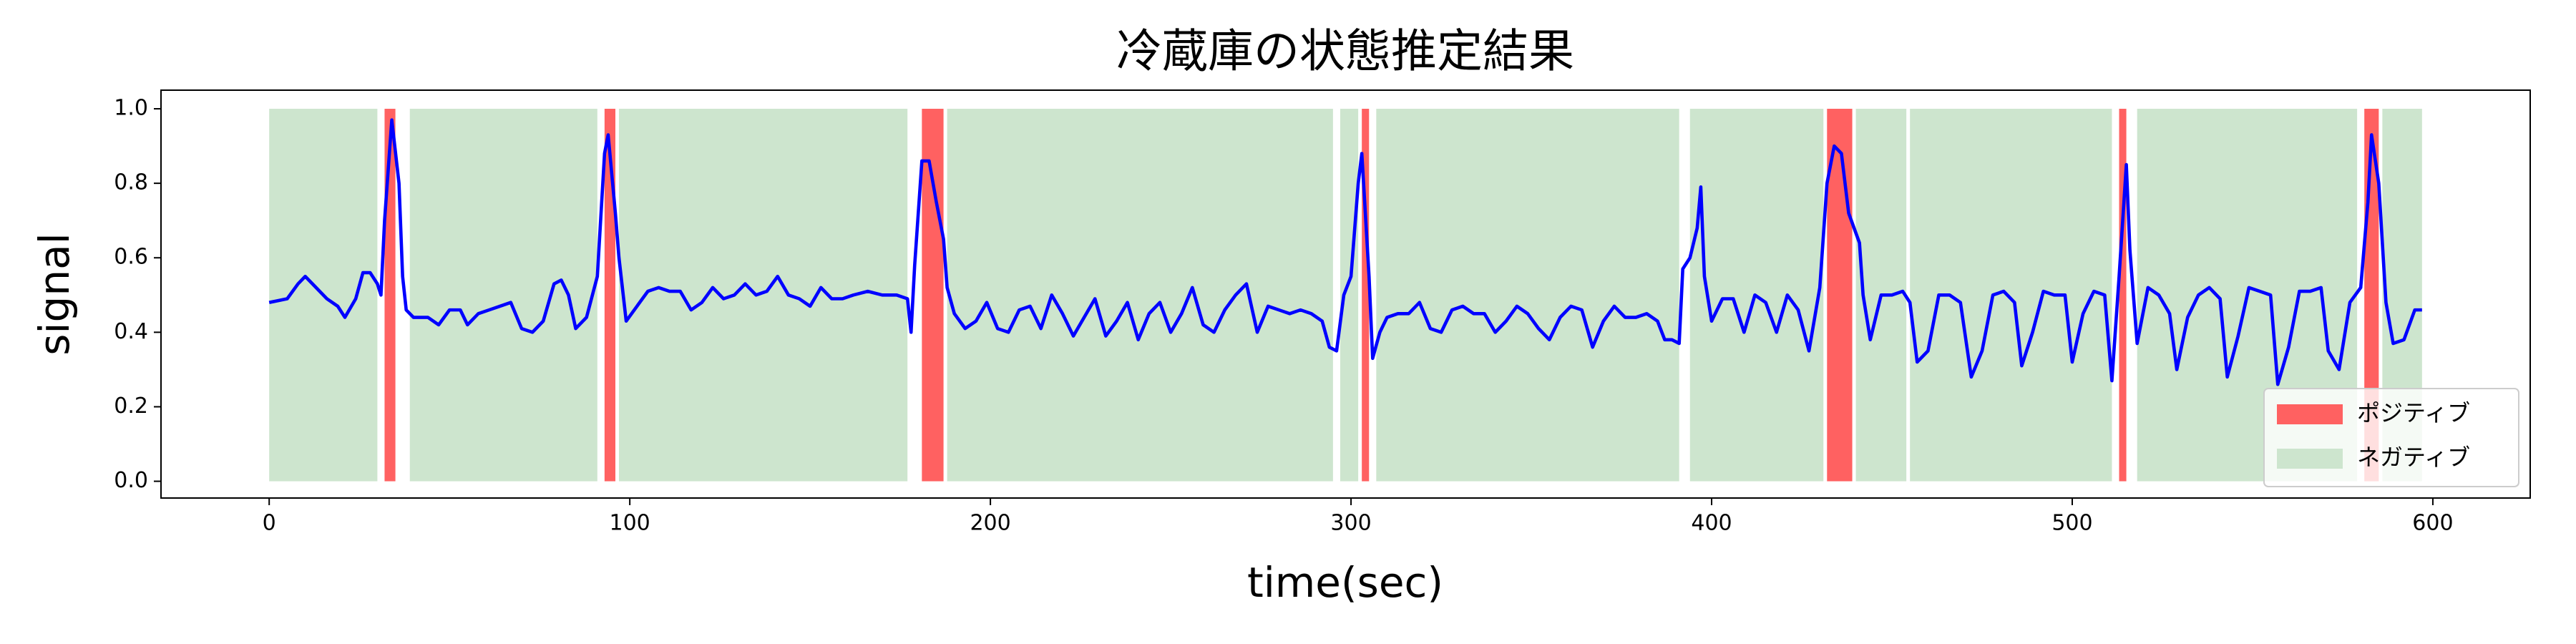 The height and width of the screenshot is (644, 2576). I want to click on y-tick-label: 0.8, so click(131, 182).